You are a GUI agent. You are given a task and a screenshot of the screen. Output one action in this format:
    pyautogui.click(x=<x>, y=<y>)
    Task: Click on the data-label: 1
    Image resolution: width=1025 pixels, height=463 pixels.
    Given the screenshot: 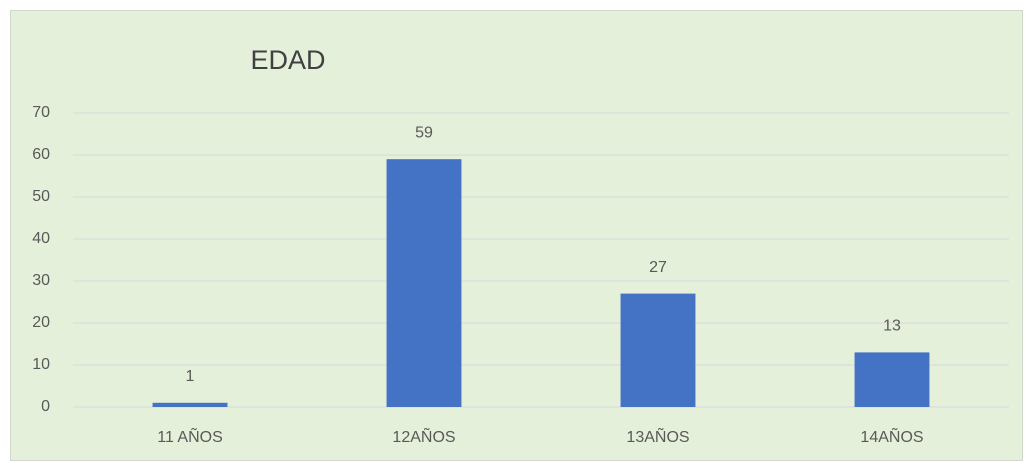 What is the action you would take?
    pyautogui.click(x=190, y=376)
    